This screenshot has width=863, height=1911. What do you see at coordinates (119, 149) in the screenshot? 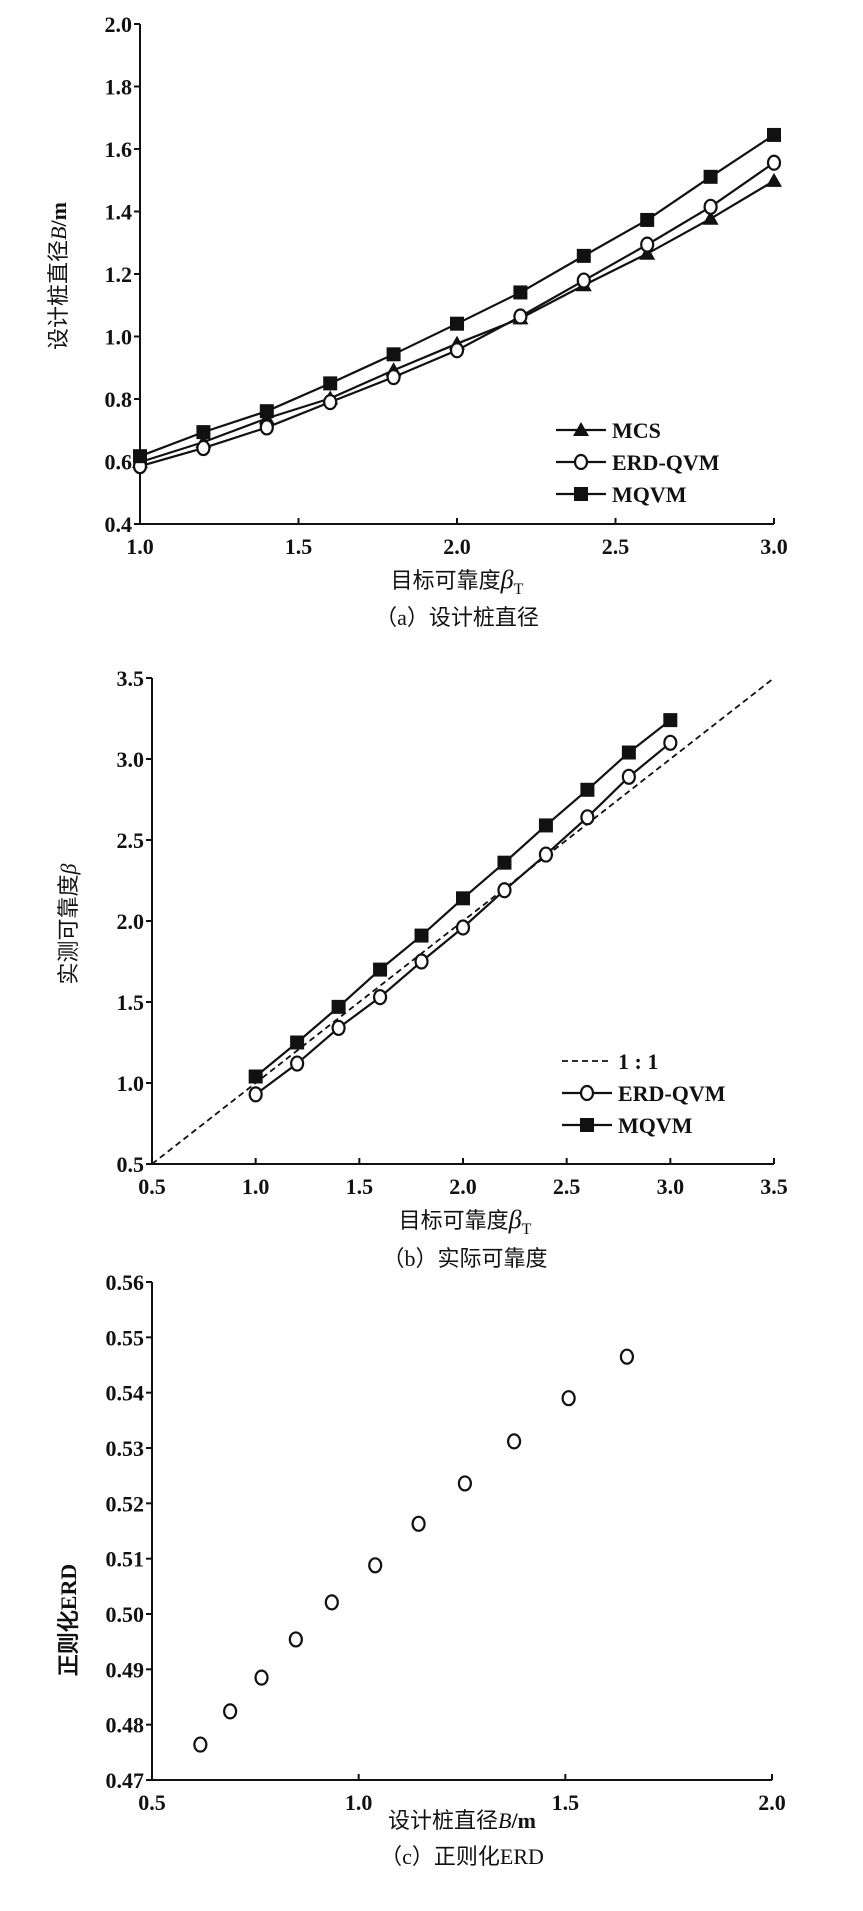
I see `y-tick-label: 1.6` at bounding box center [119, 149].